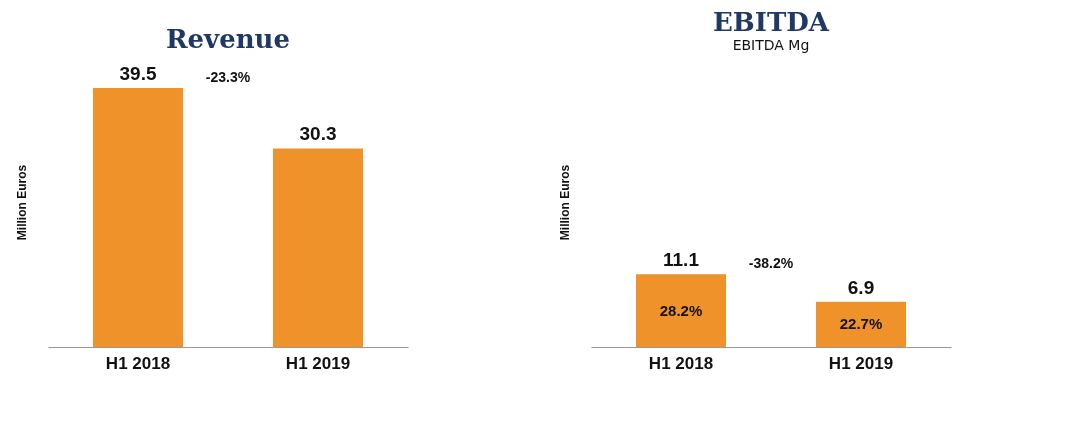 This screenshot has width=1084, height=442. What do you see at coordinates (861, 324) in the screenshot?
I see `annotation: 22.7%` at bounding box center [861, 324].